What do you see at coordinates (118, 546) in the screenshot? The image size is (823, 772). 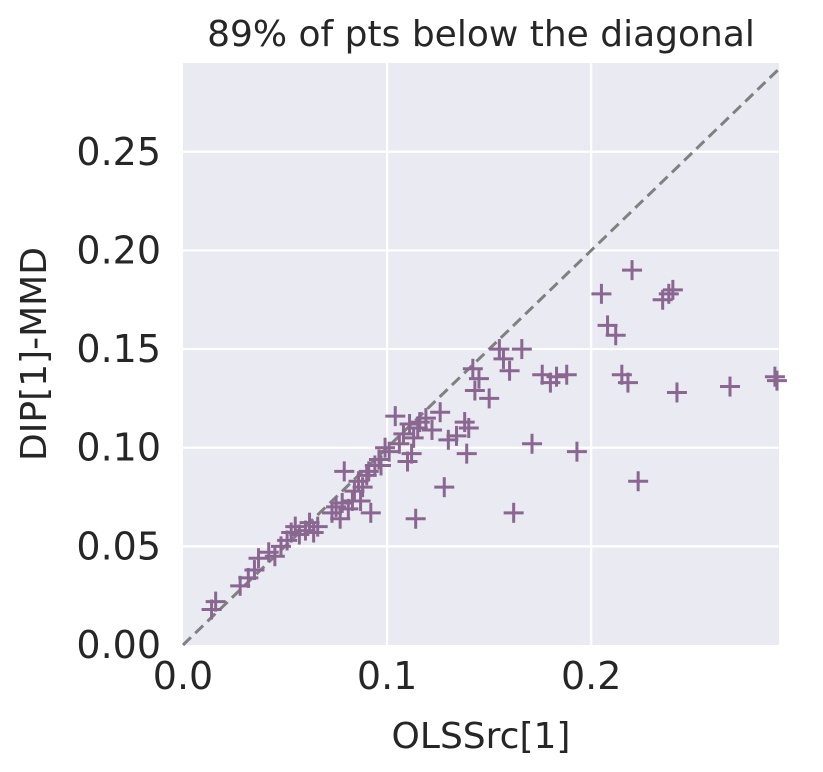 I see `y-tick-label: 0.05` at bounding box center [118, 546].